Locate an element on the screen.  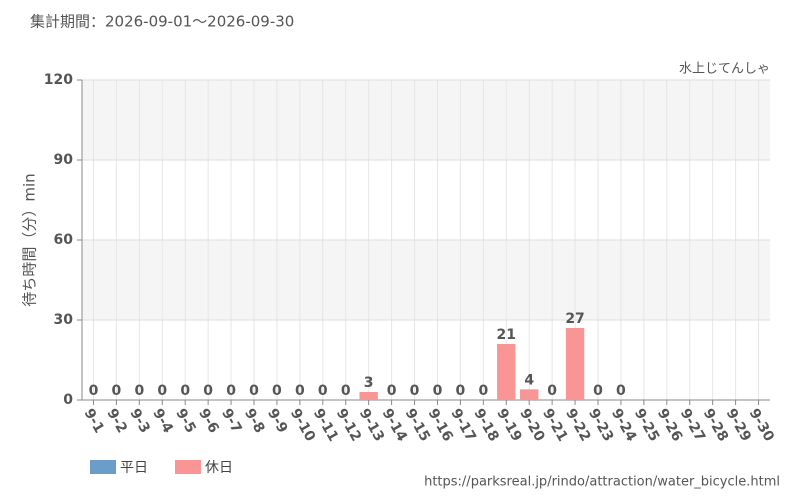
x-tick-label: 9-30 is located at coordinates (762, 425).